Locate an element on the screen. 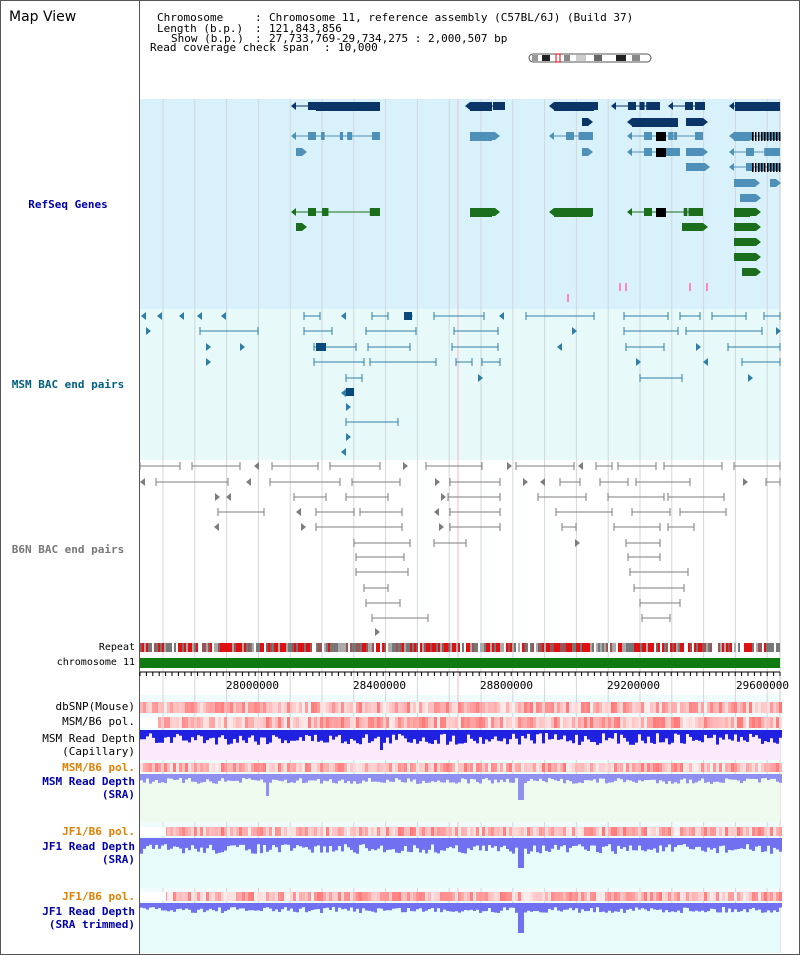  b6n-bac-label: B6N BAC end pairs is located at coordinates (68, 549).